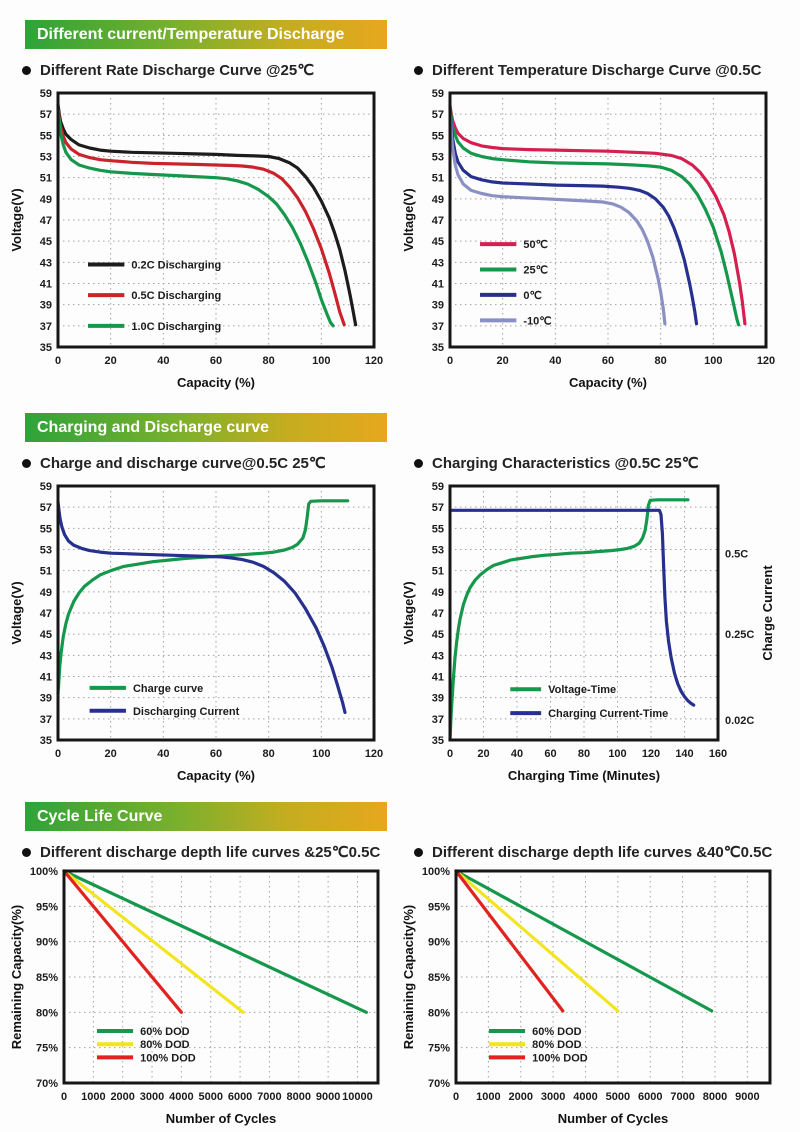 This screenshot has width=800, height=1132. I want to click on y-tick-label: 37, so click(46, 720).